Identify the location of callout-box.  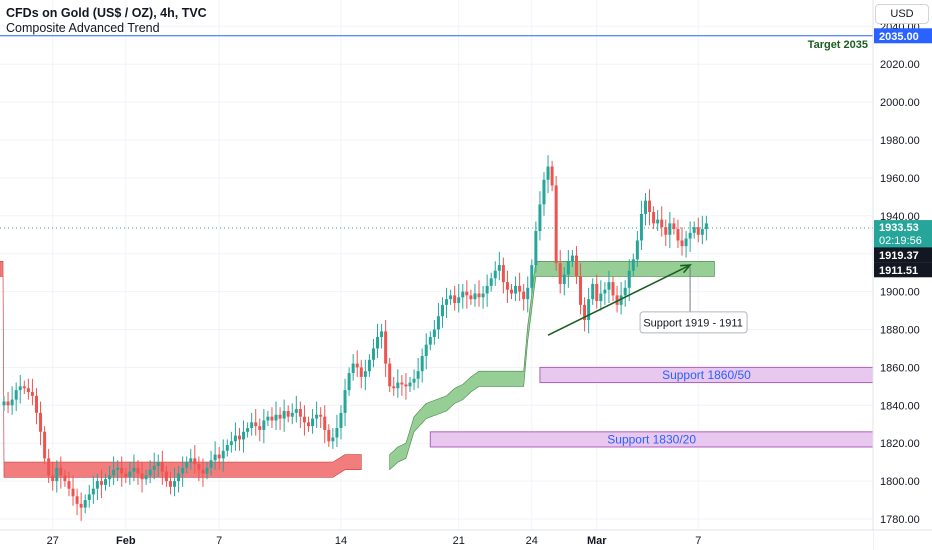
(693, 322).